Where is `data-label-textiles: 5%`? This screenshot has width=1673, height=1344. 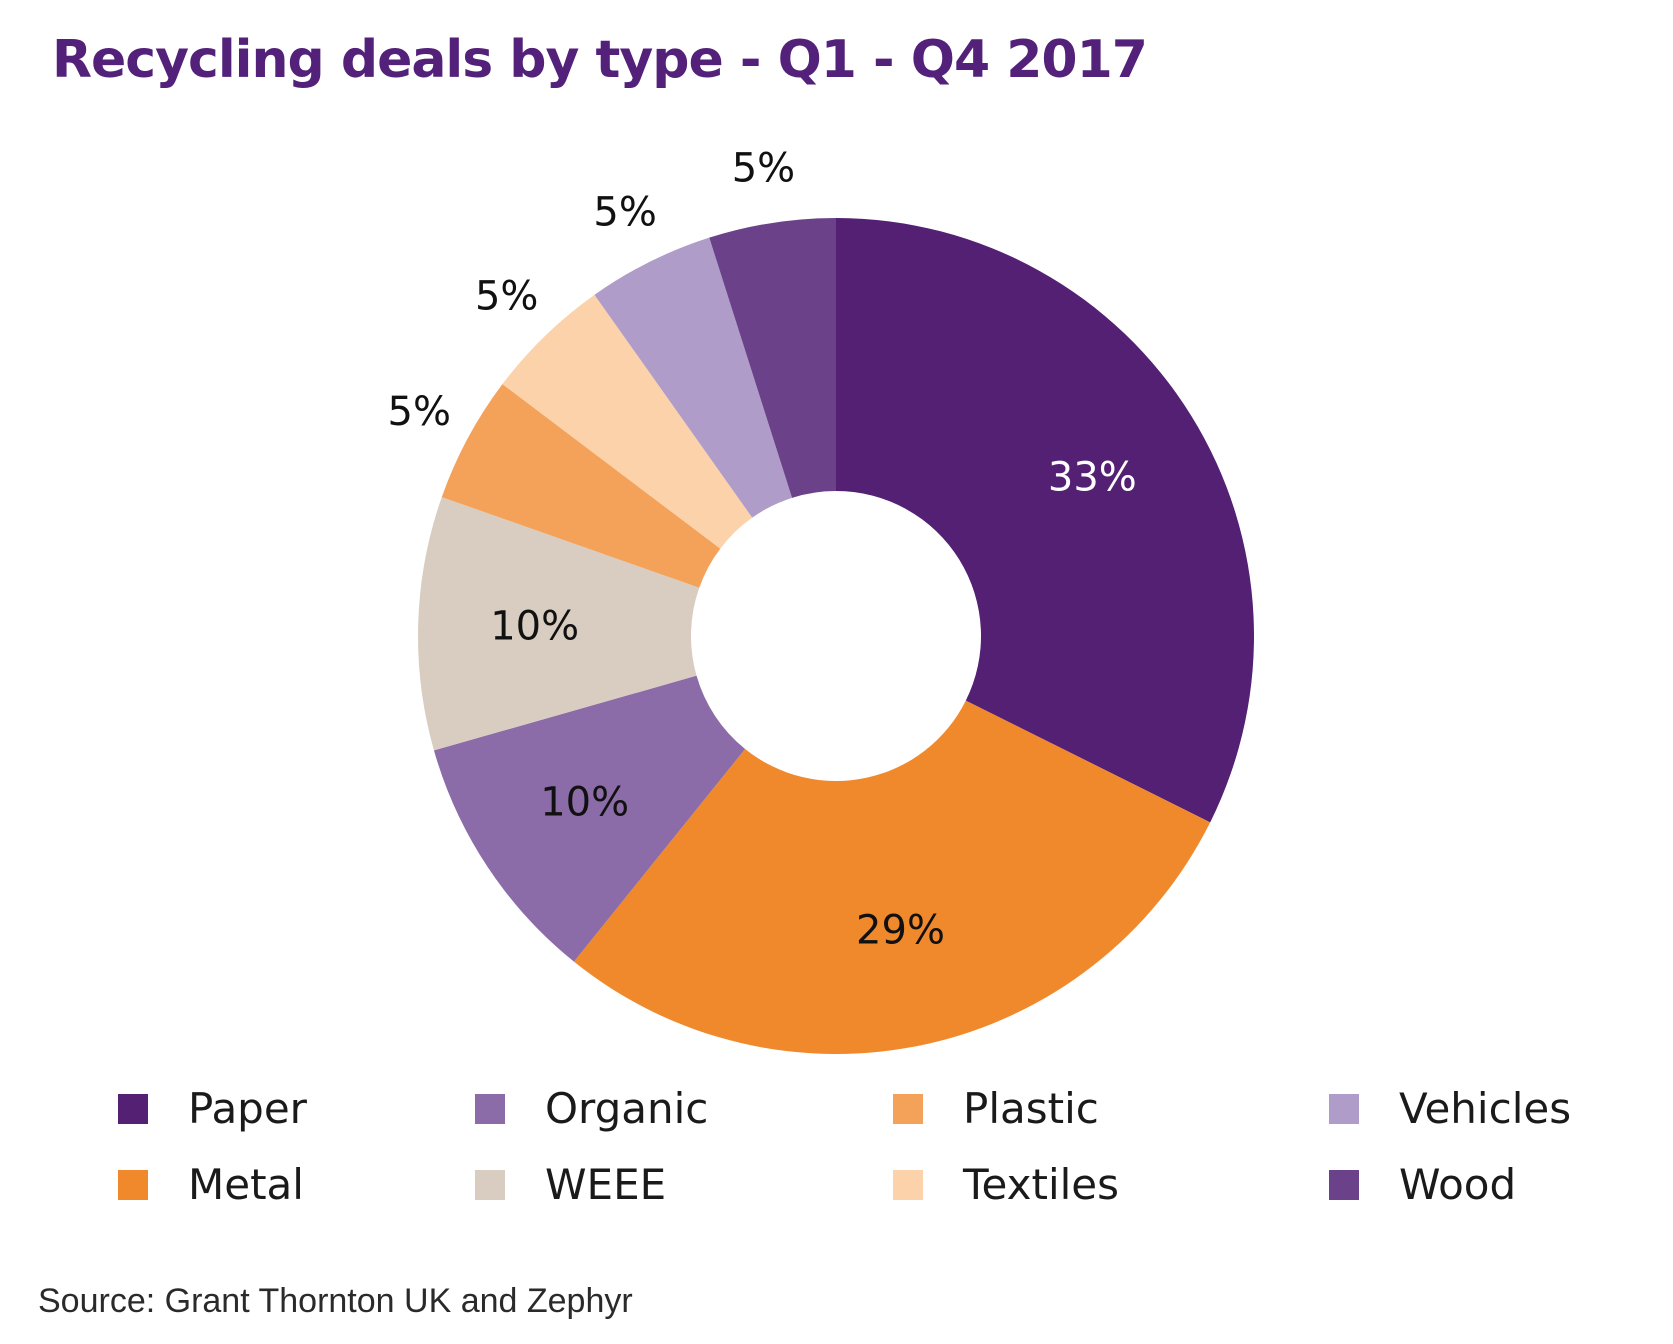 data-label-textiles: 5% is located at coordinates (506, 296).